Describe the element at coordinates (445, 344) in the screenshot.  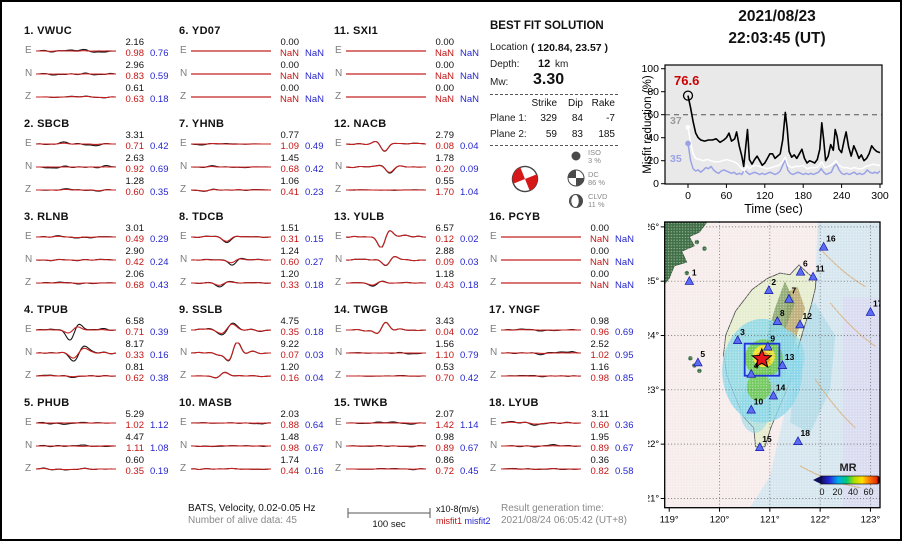
I see `amplitude-value: 1.56` at that location.